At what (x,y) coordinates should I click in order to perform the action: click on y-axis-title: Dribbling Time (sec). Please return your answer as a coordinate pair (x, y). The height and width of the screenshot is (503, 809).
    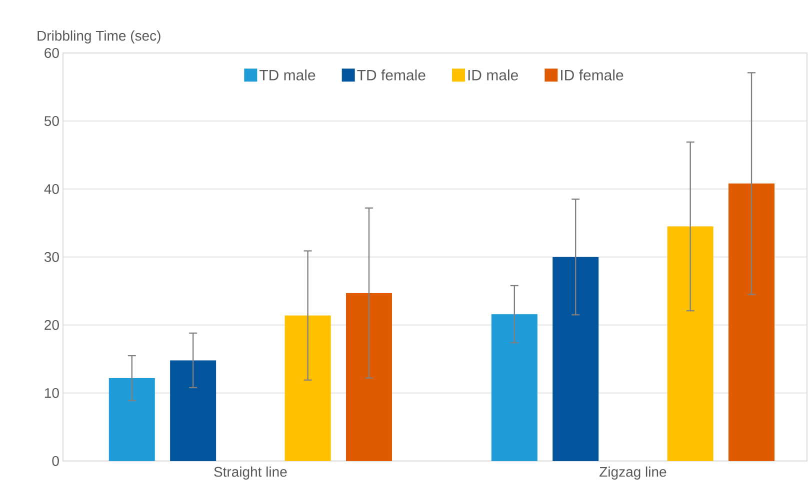
    Looking at the image, I should click on (99, 37).